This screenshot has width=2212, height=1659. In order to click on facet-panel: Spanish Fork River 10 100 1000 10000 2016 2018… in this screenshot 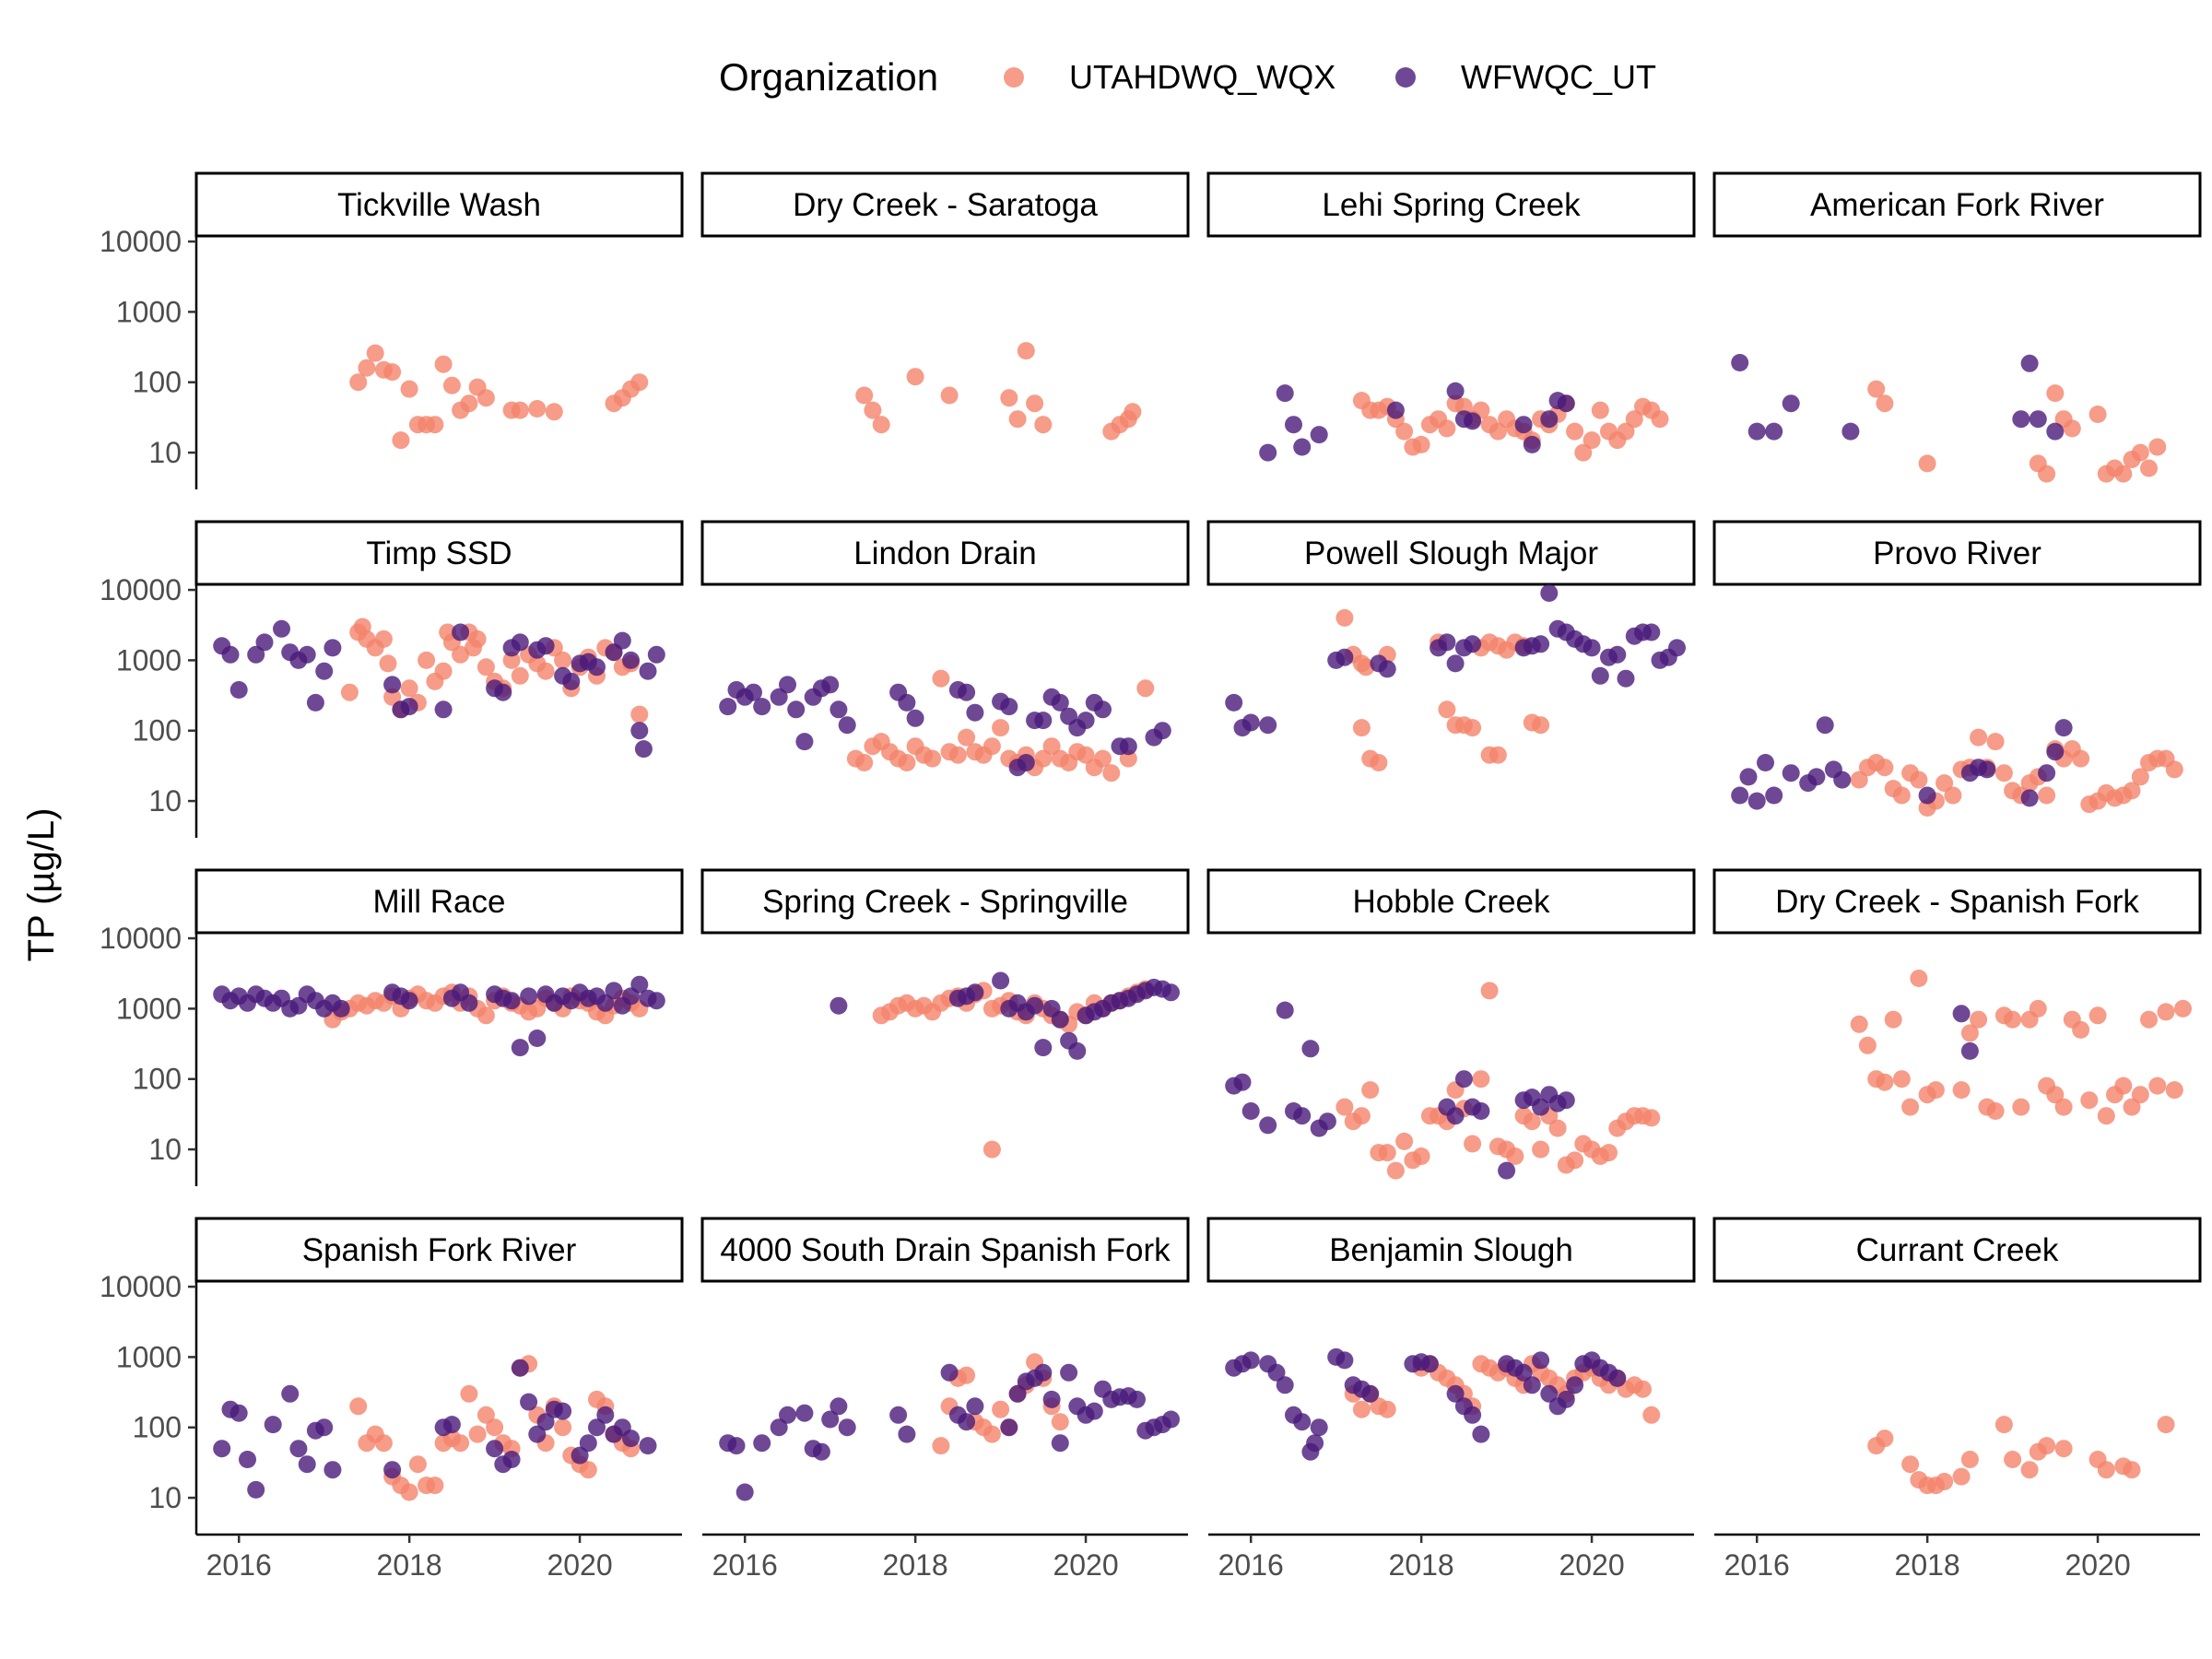, I will do `click(392, 1399)`.